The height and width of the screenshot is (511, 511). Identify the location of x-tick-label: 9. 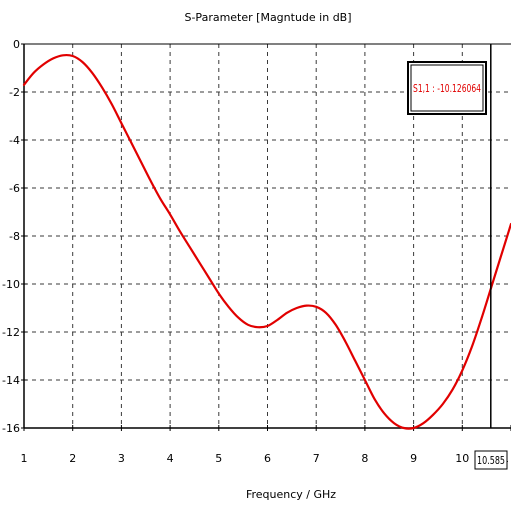
(413, 458).